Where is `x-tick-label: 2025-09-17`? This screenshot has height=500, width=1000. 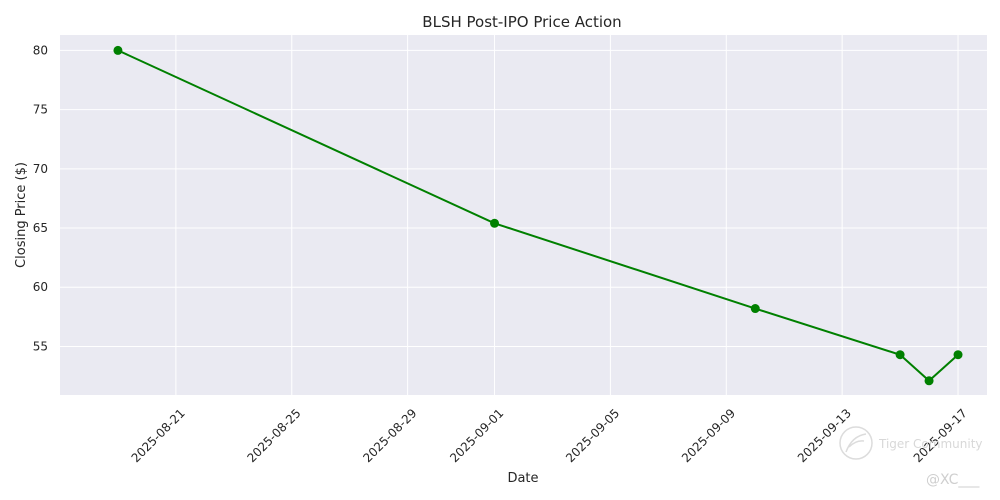 x-tick-label: 2025-09-17 is located at coordinates (940, 435).